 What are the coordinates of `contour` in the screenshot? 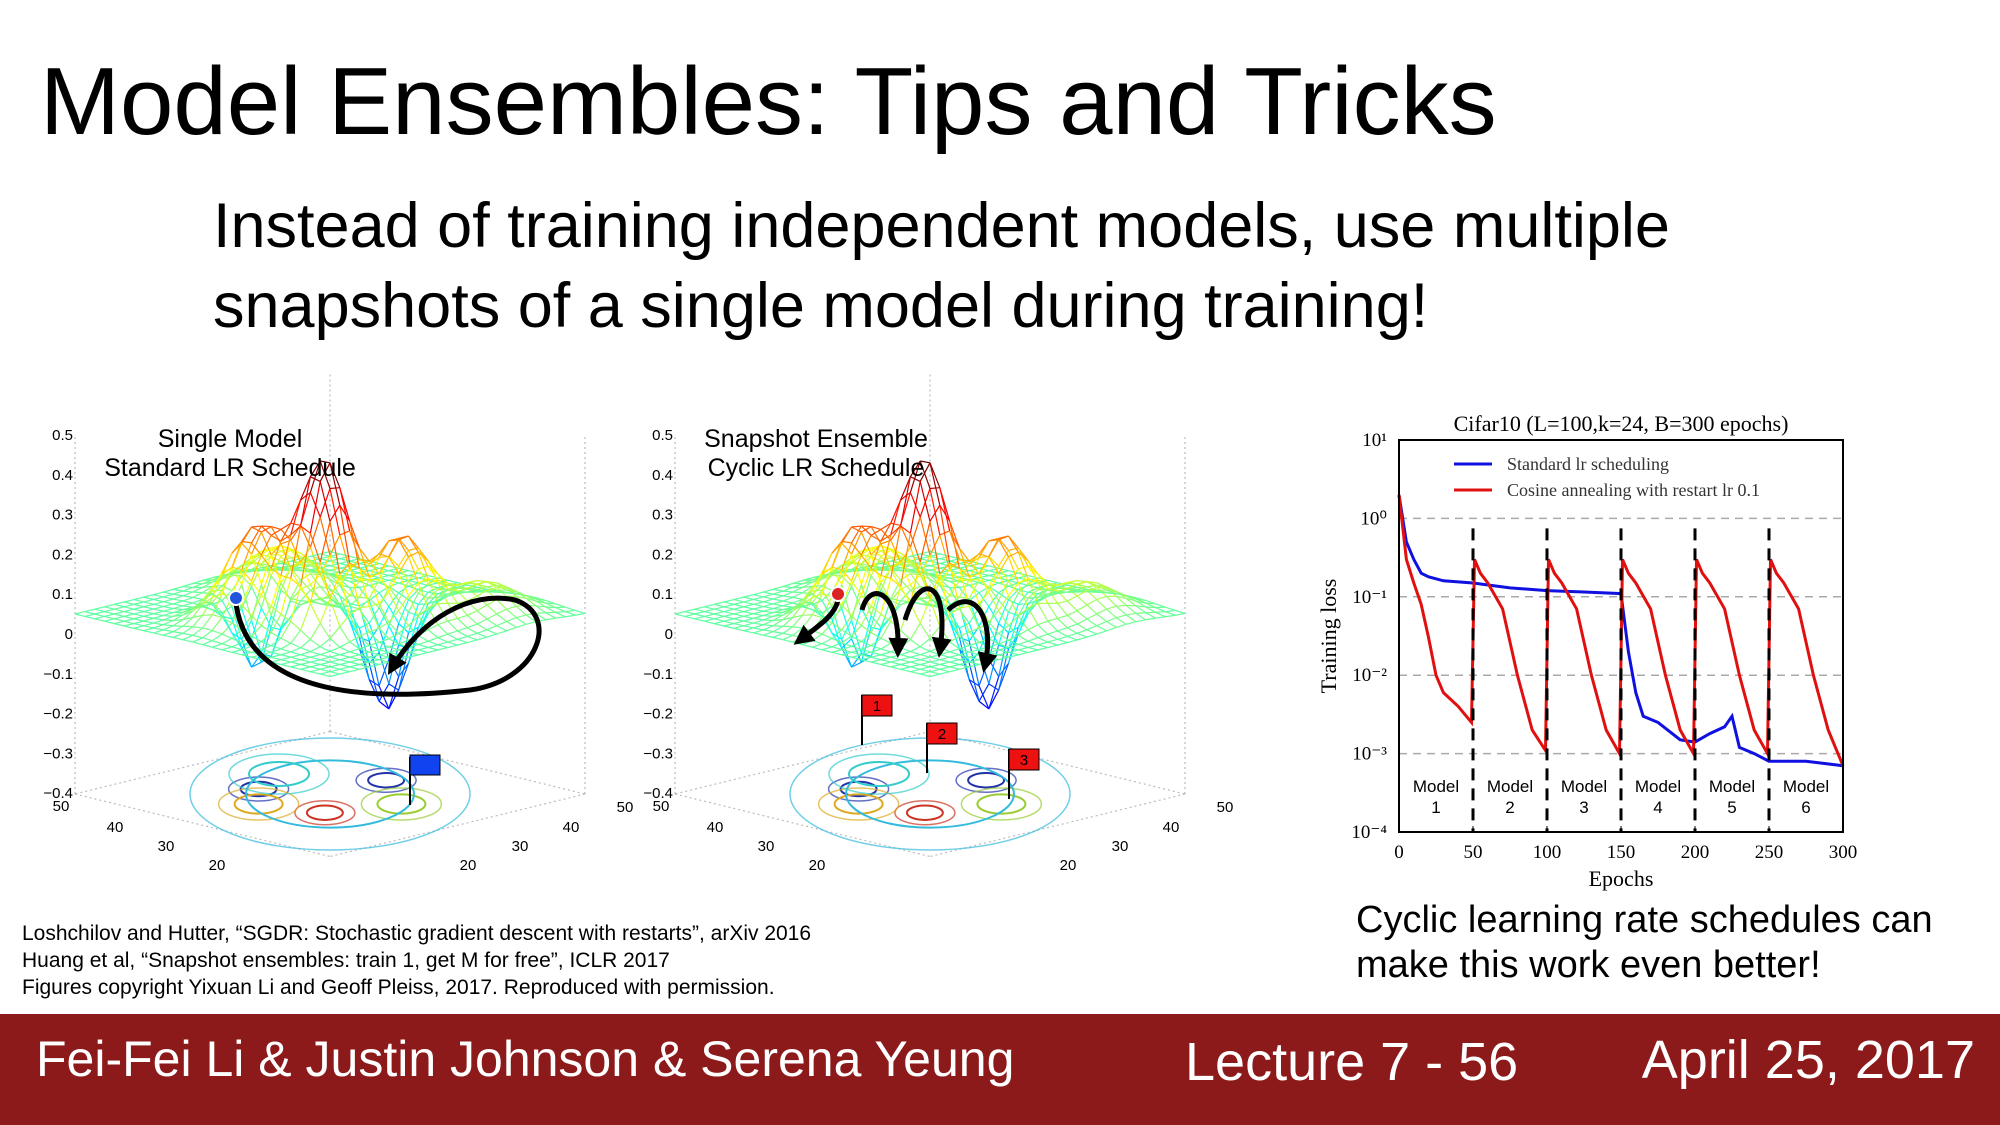 It's located at (258, 789).